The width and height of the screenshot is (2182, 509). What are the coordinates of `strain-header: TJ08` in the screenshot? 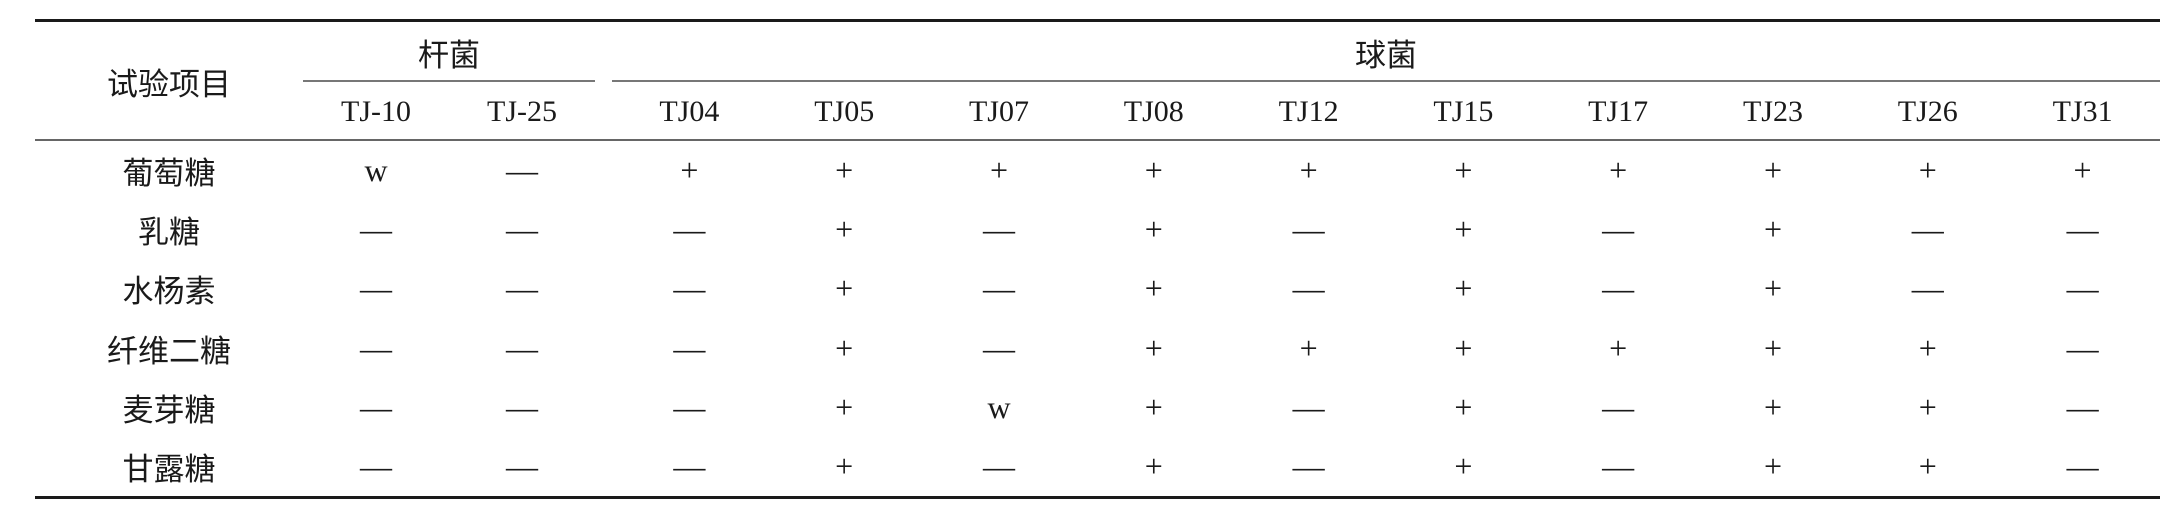 It's located at (1153, 111).